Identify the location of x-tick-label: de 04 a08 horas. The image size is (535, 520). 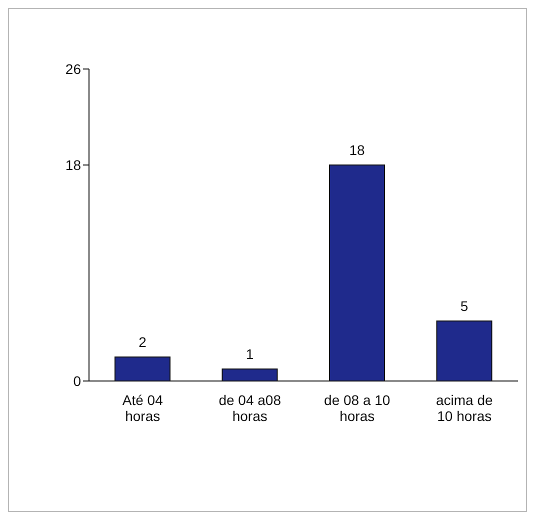
(250, 408).